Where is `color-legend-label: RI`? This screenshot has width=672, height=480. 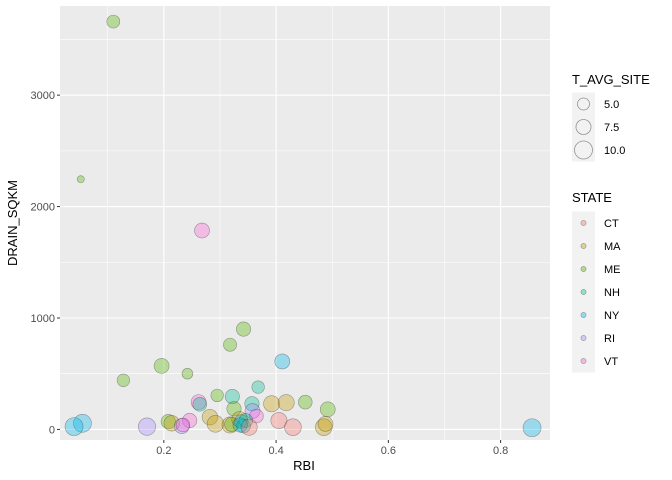
color-legend-label: RI is located at coordinates (609, 339).